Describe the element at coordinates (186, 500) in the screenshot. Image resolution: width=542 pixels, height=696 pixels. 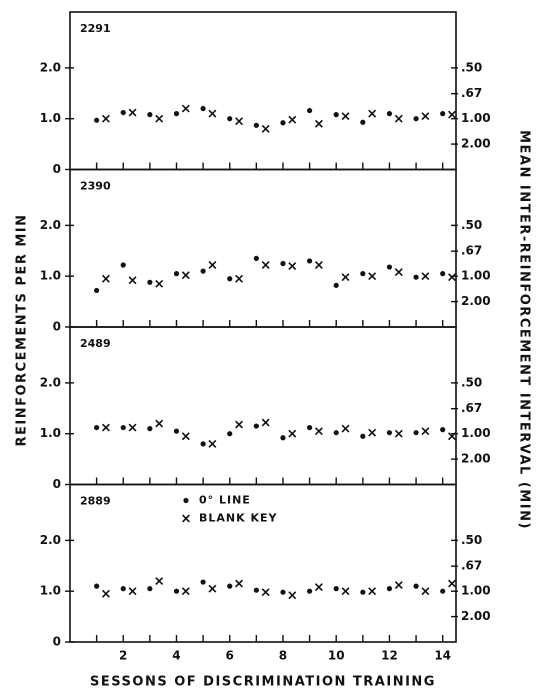
I see `legend-dot` at that location.